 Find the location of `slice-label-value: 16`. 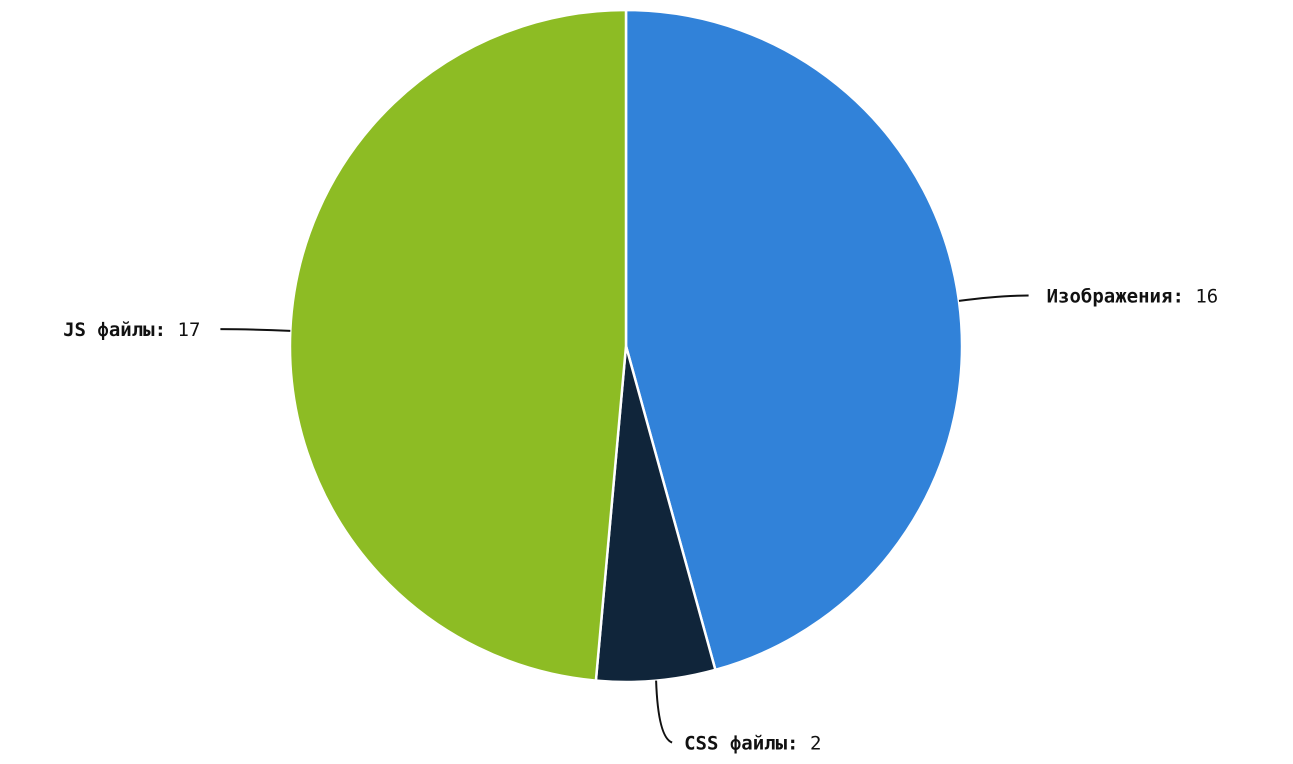

slice-label-value: 16 is located at coordinates (1206, 297).